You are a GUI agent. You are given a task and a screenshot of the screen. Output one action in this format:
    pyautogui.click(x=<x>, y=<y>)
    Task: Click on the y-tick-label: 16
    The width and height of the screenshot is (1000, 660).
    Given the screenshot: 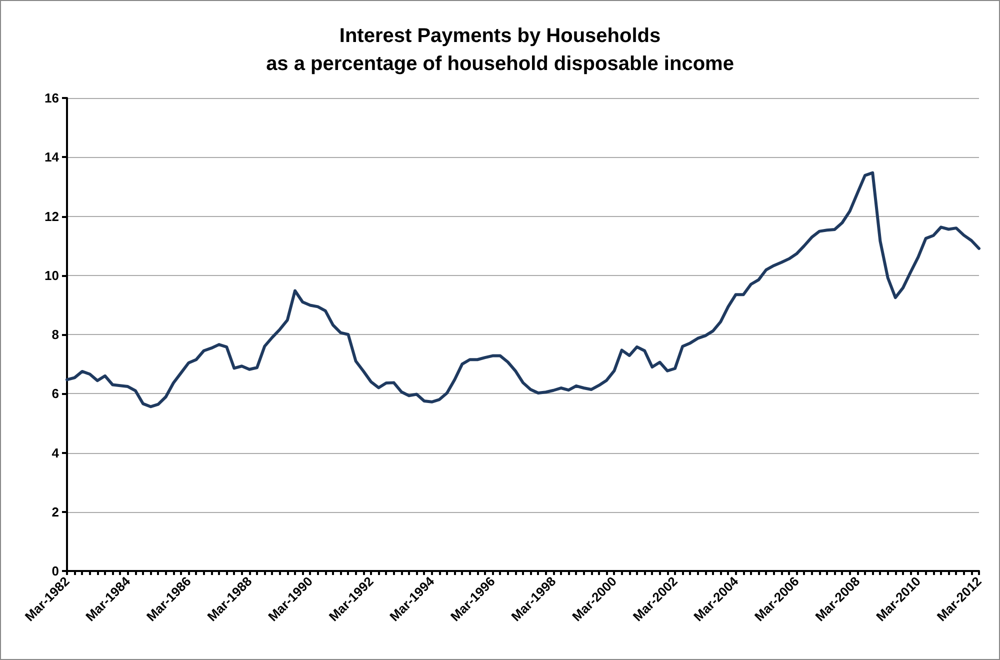 What is the action you would take?
    pyautogui.click(x=51, y=98)
    